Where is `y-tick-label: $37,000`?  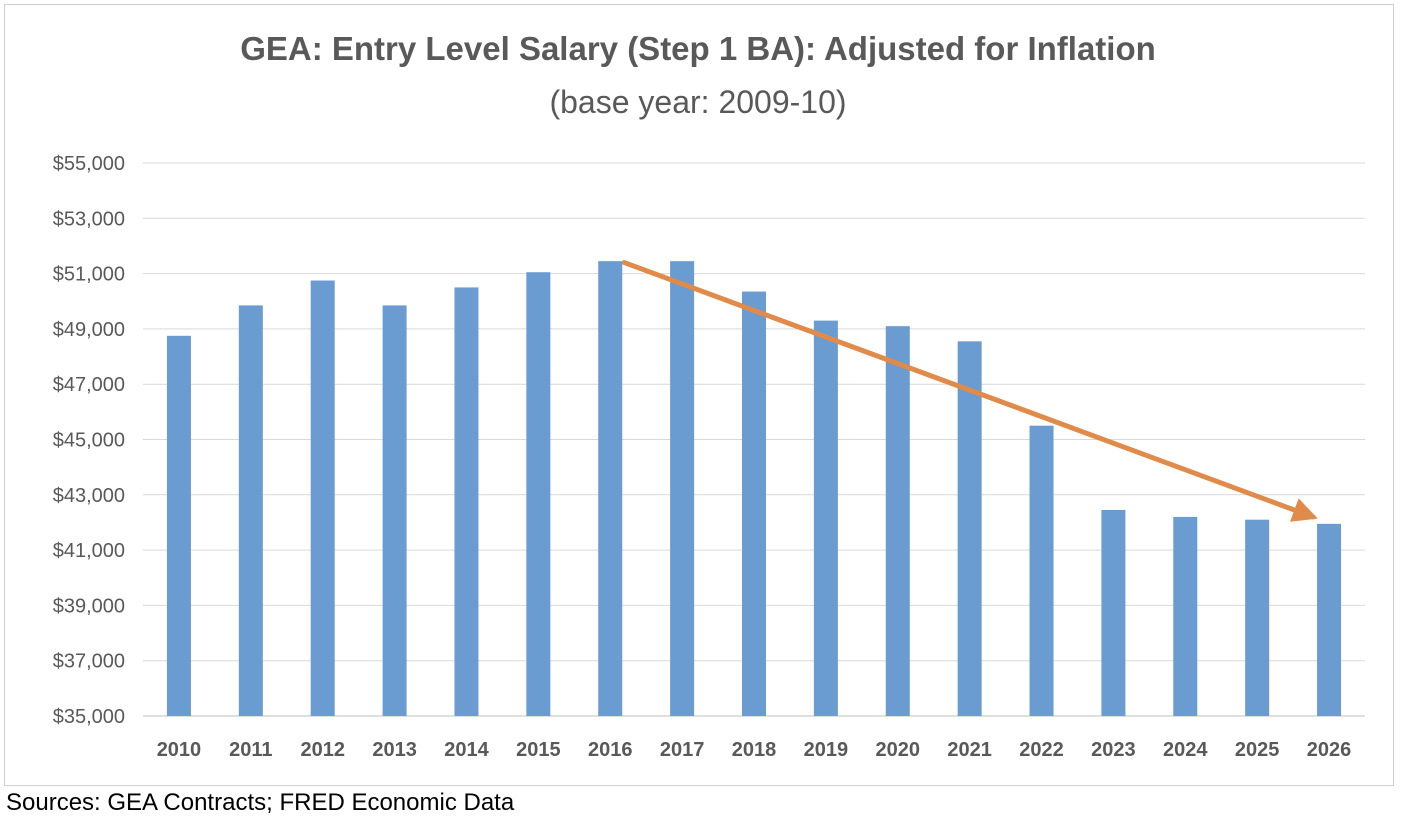 y-tick-label: $37,000 is located at coordinates (89, 662).